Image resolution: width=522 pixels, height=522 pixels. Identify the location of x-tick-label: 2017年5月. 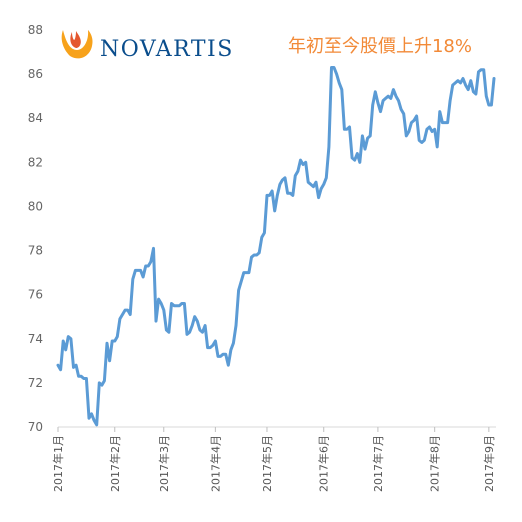
(267, 463).